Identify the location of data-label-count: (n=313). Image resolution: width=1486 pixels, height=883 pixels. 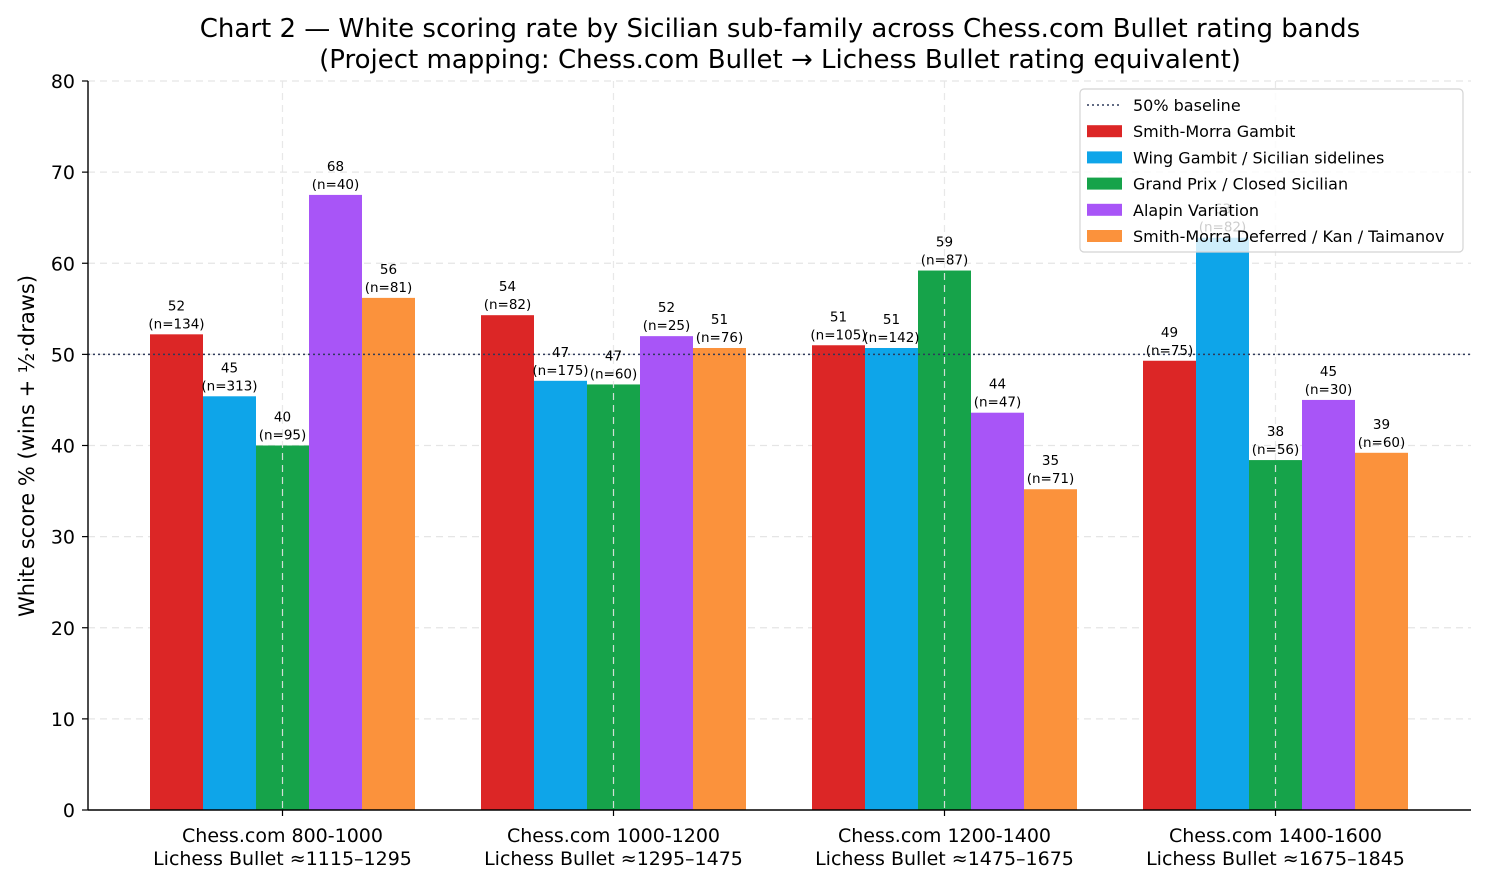
(229, 386).